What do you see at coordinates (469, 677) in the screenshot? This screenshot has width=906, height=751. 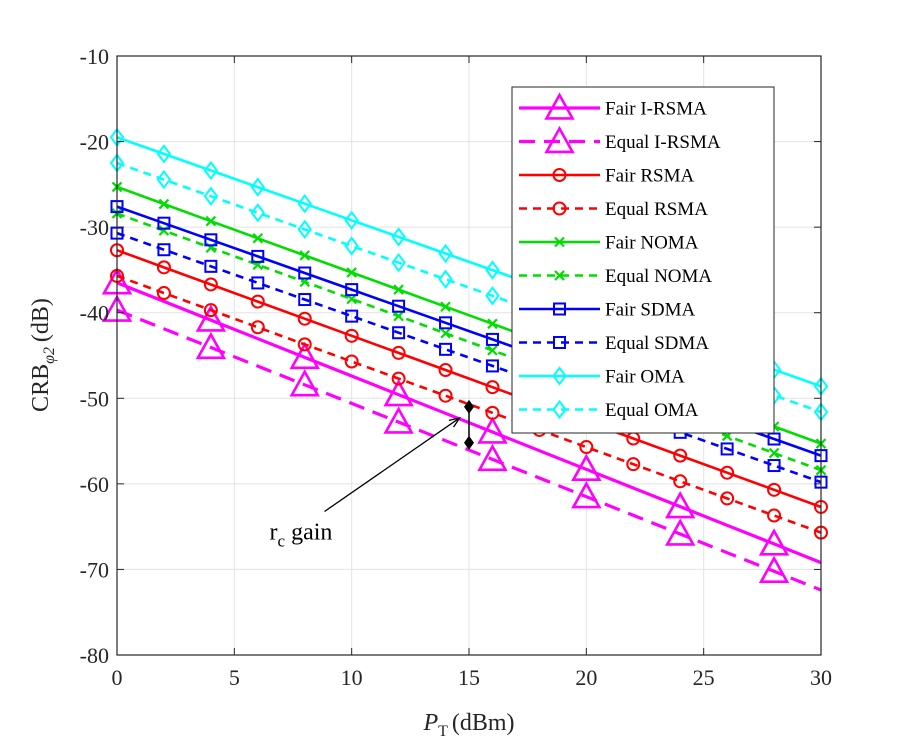 I see `x-tick-label: 15` at bounding box center [469, 677].